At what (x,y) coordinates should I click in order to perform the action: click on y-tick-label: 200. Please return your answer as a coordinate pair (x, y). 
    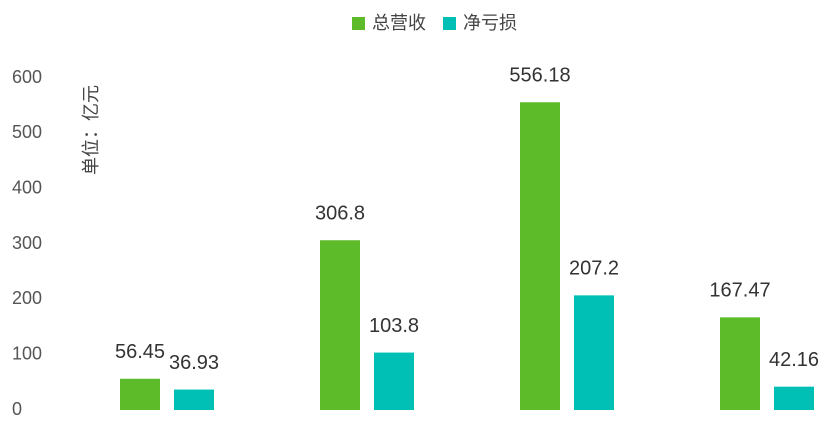
    Looking at the image, I should click on (27, 298).